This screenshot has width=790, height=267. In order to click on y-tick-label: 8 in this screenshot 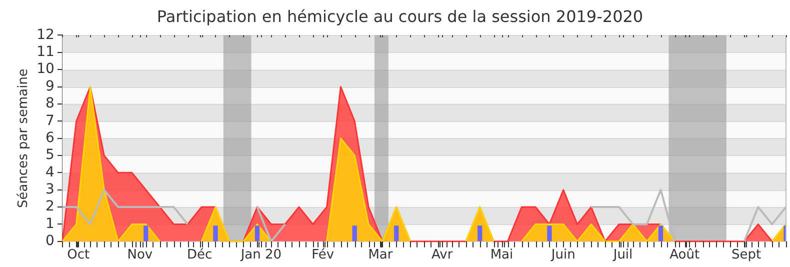, I will do `click(49, 104)`.